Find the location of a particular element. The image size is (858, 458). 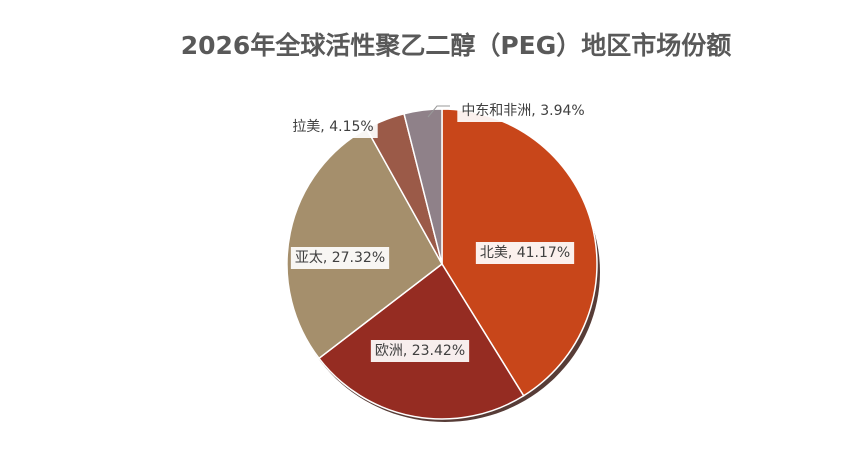

data-label: 拉美, 4.15% is located at coordinates (332, 127).